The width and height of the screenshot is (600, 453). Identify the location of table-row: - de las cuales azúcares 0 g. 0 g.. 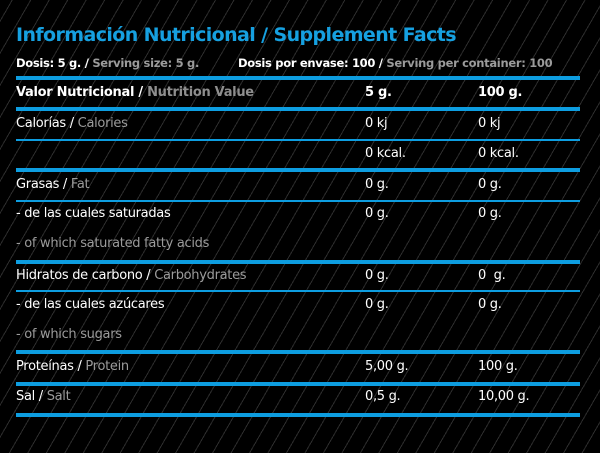
(298, 309).